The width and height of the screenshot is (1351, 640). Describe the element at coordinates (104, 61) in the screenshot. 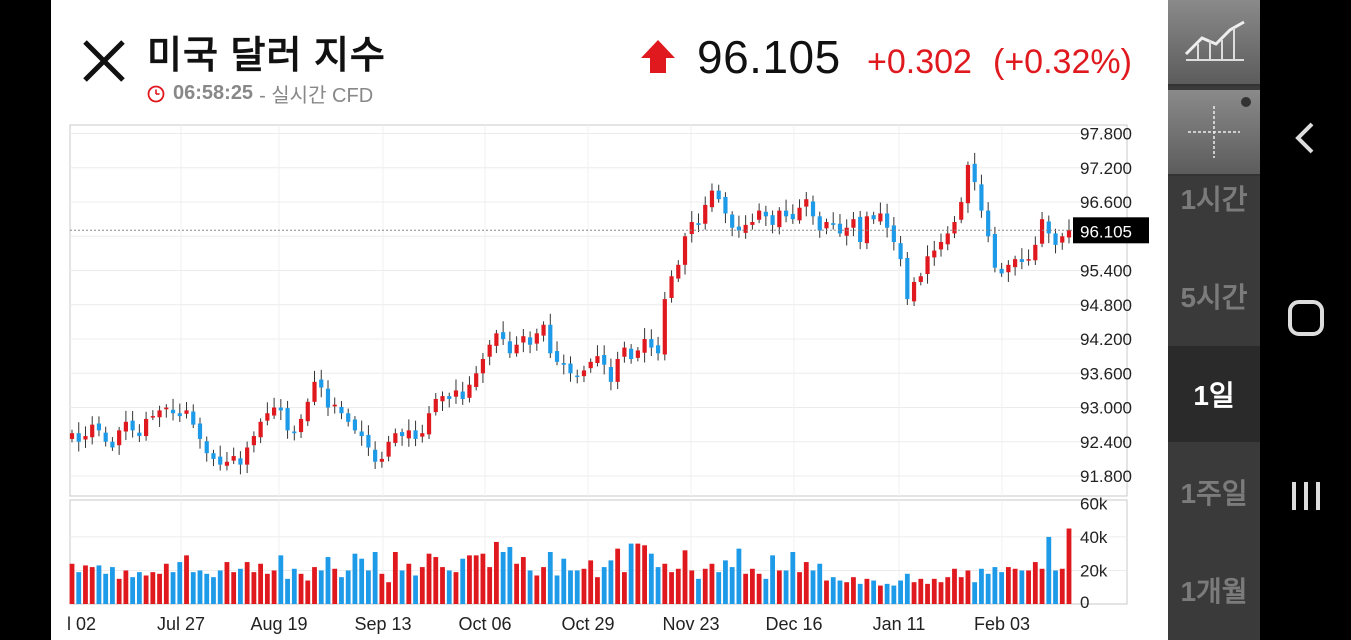

I see `close-icon` at that location.